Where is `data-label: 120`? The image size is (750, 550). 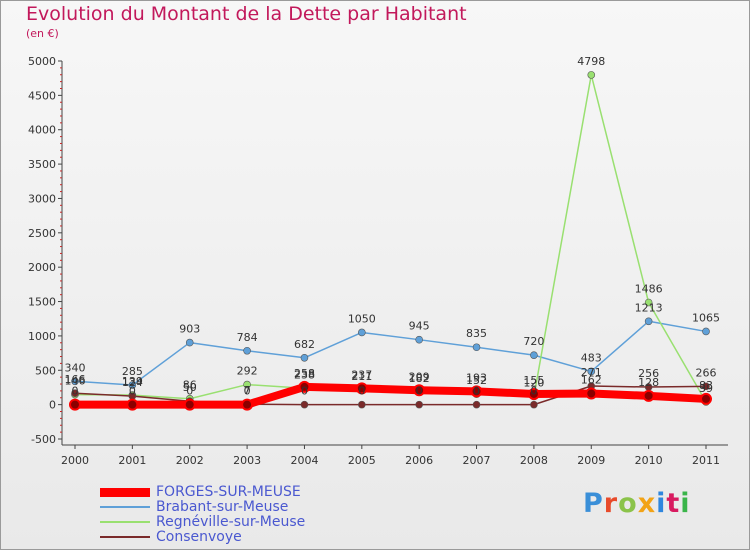 data-label: 120 is located at coordinates (533, 382).